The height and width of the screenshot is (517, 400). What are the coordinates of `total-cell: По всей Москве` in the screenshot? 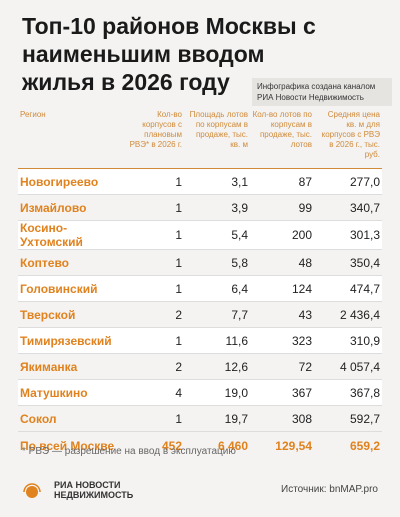 It's located at (67, 446).